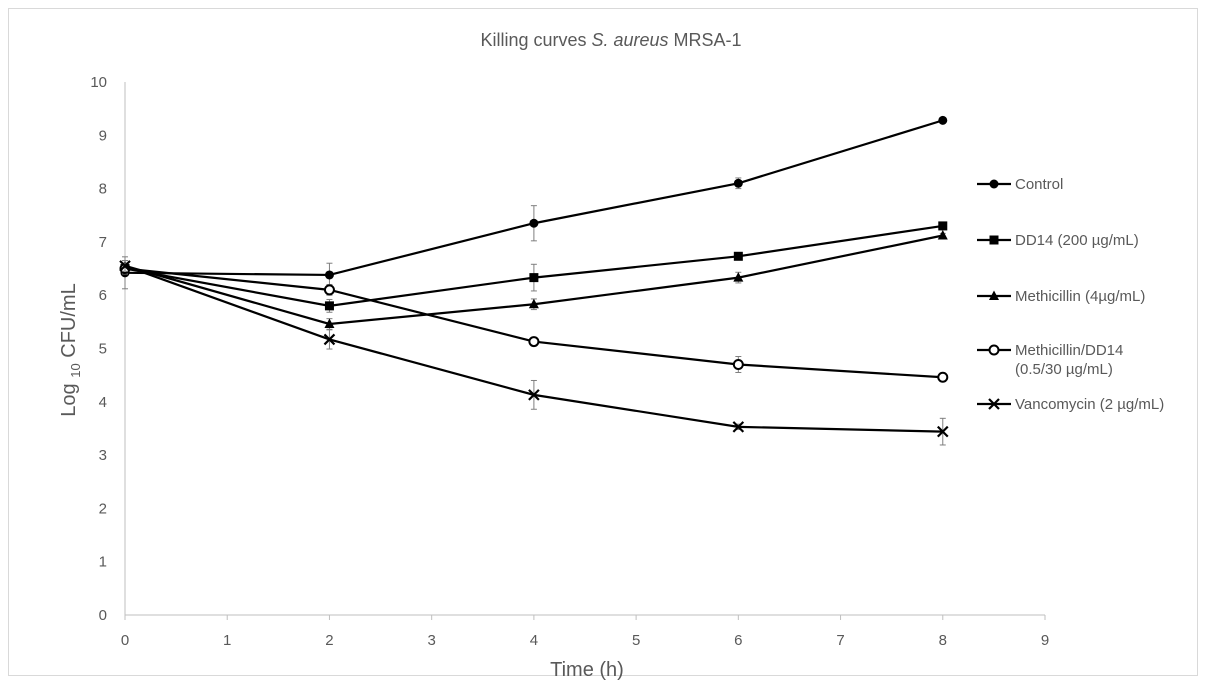  I want to click on x-tick-label: 1, so click(227, 640).